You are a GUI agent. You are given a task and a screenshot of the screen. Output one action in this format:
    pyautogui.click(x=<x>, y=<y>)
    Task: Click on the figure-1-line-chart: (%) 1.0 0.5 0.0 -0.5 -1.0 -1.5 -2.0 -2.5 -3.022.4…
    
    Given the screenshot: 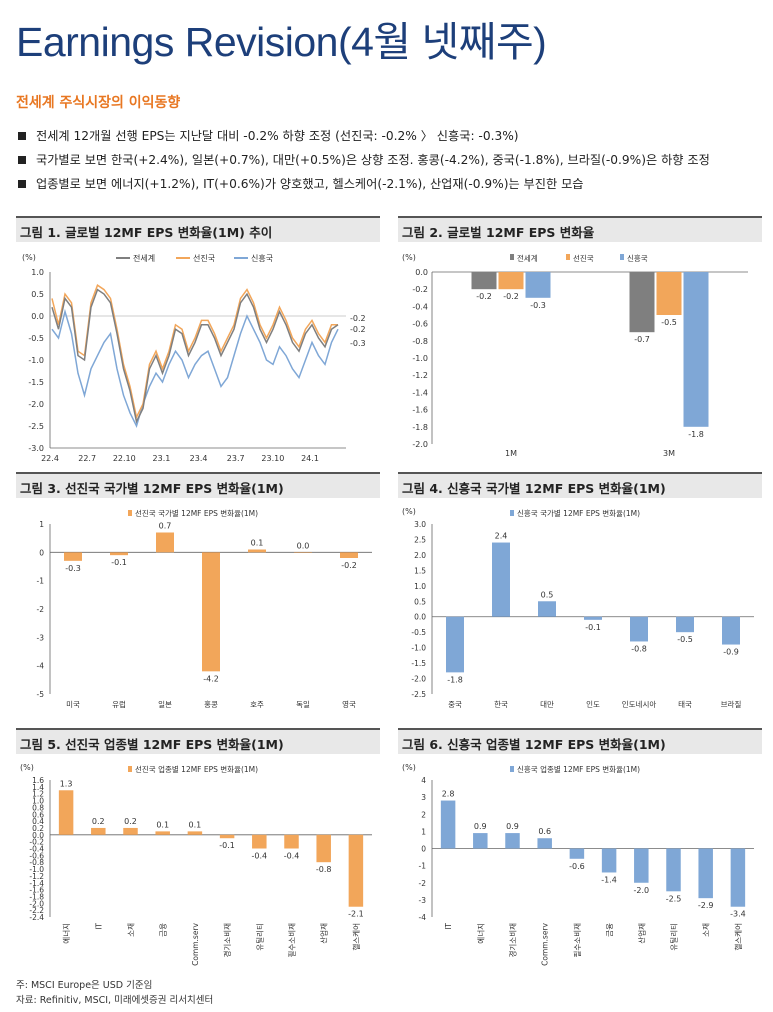 What is the action you would take?
    pyautogui.click(x=194, y=358)
    